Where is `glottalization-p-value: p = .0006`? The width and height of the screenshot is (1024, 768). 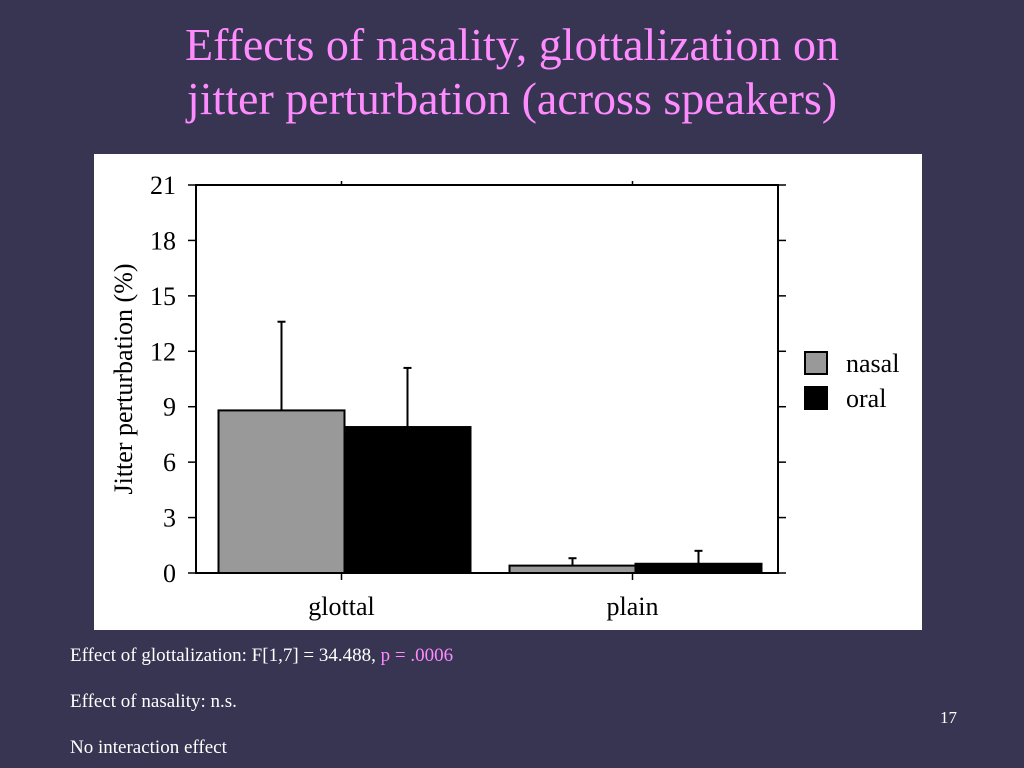 glottalization-p-value: p = .0006 is located at coordinates (417, 655).